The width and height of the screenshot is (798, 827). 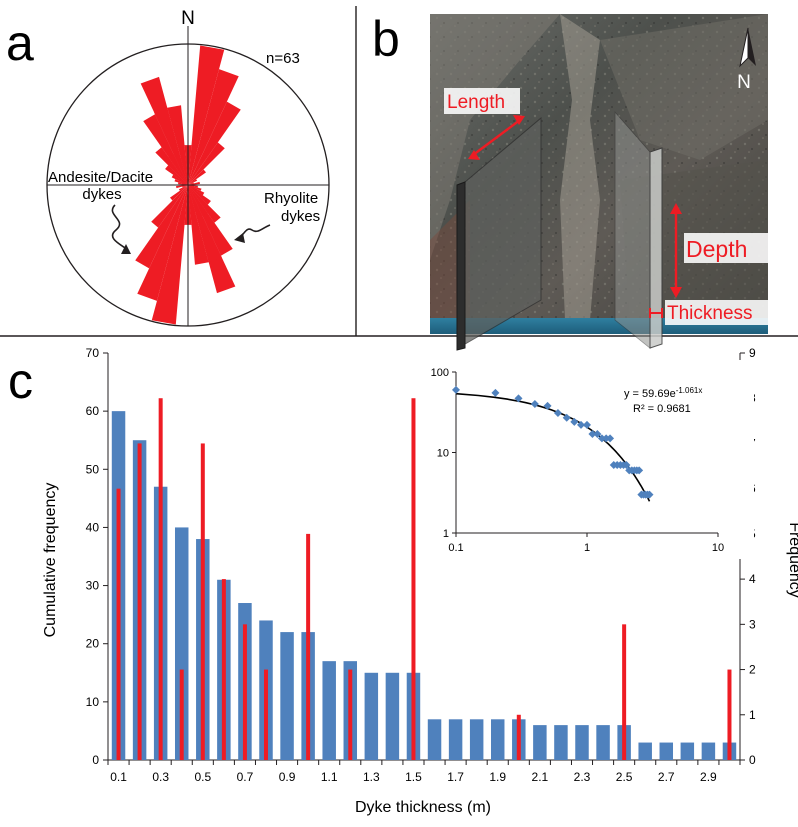 I want to click on inset-chart: 1 10 100 0.1 1 10, so click(x=587, y=459).